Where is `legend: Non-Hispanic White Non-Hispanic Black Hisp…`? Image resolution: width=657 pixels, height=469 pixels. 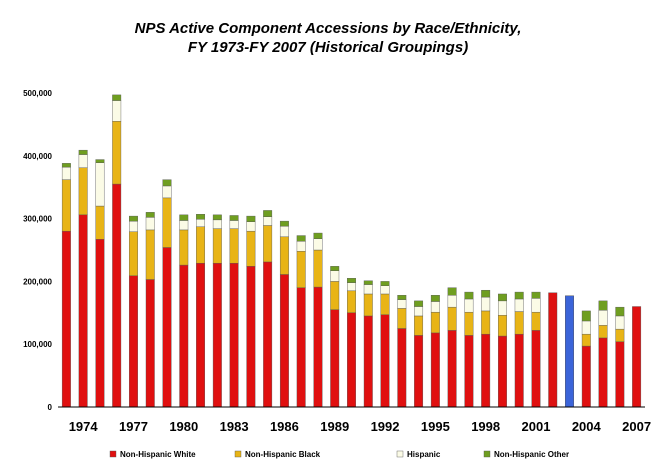 legend: Non-Hispanic White Non-Hispanic Black Hisp… is located at coordinates (339, 454).